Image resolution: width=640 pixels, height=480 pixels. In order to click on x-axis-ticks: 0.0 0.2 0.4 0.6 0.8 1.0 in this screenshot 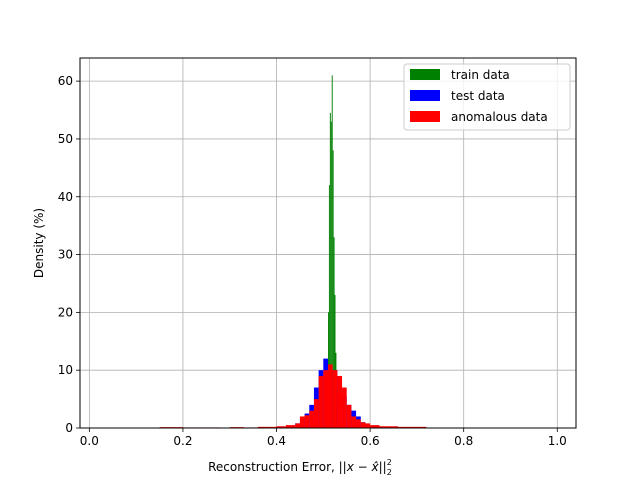, I will do `click(323, 438)`.